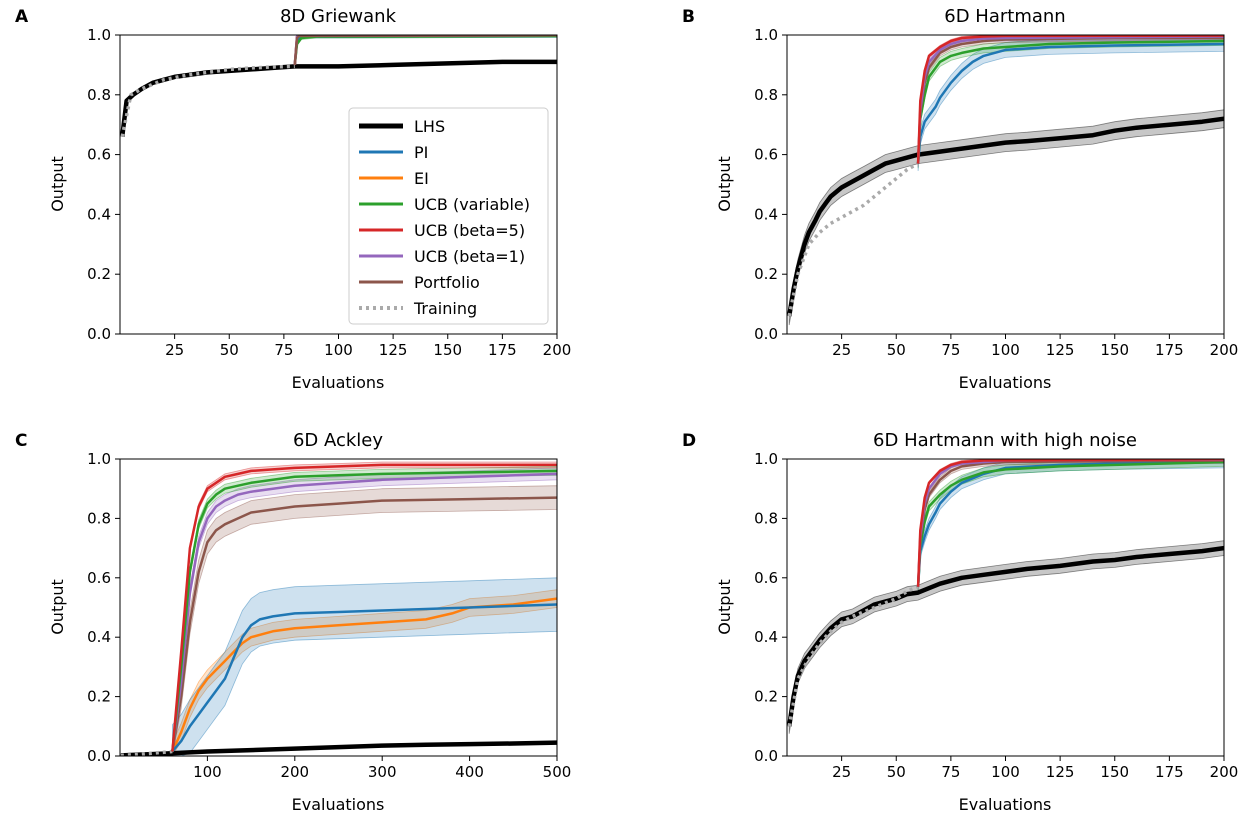 The width and height of the screenshot is (1248, 816). What do you see at coordinates (724, 607) in the screenshot?
I see `y-axis-label-d: Output` at bounding box center [724, 607].